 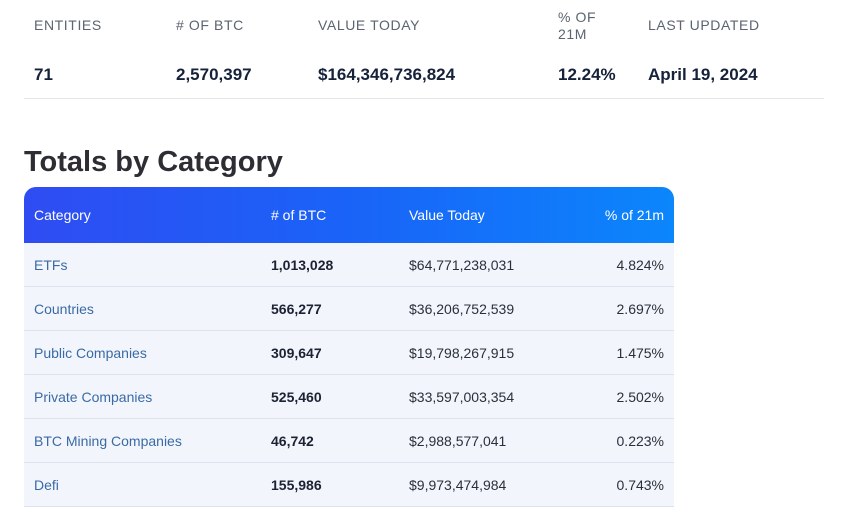 I want to click on category-link: Public Companies, so click(x=142, y=352).